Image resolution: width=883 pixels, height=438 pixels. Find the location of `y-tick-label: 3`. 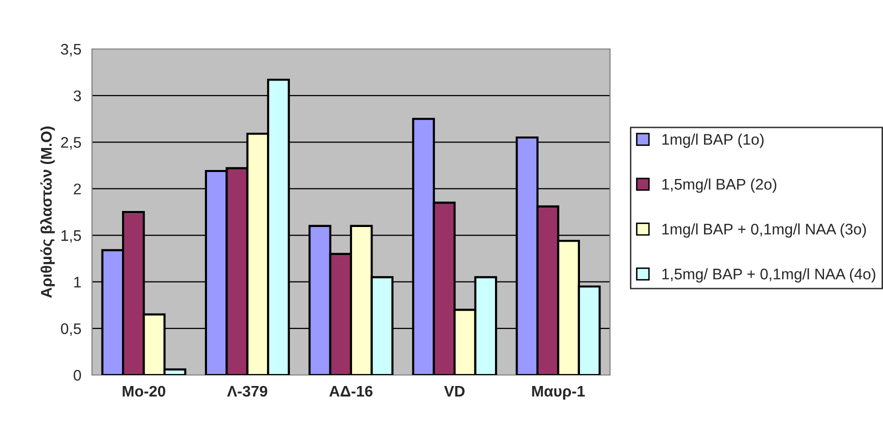

y-tick-label: 3 is located at coordinates (77, 96).